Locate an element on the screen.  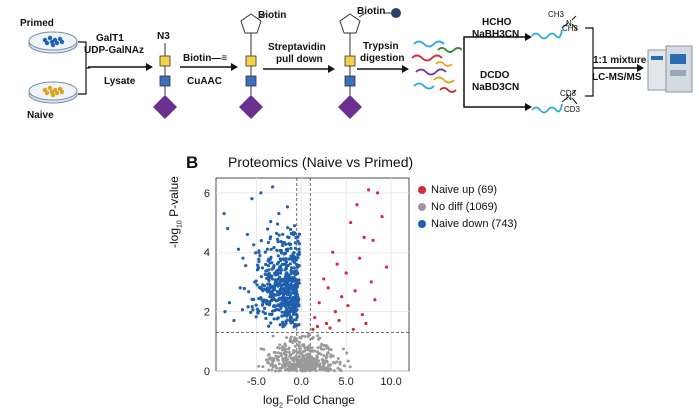
azide-label: N3 is located at coordinates (163, 36).